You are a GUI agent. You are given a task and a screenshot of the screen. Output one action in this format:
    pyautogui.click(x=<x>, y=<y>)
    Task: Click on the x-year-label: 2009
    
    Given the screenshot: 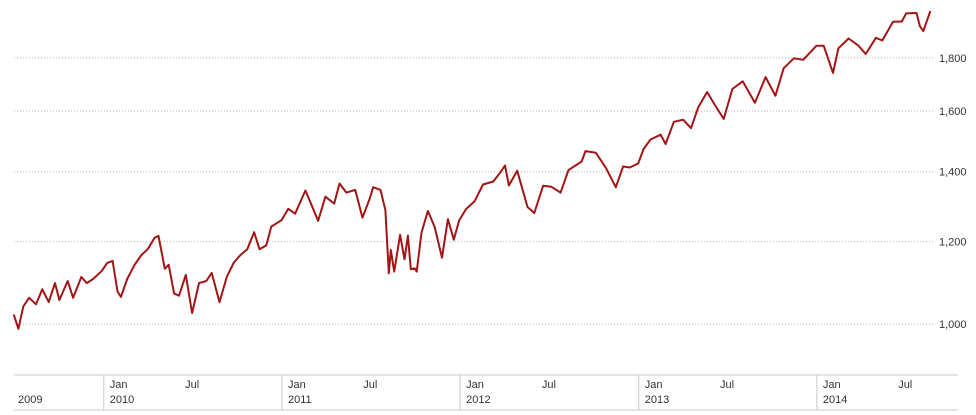 What is the action you would take?
    pyautogui.click(x=30, y=400)
    